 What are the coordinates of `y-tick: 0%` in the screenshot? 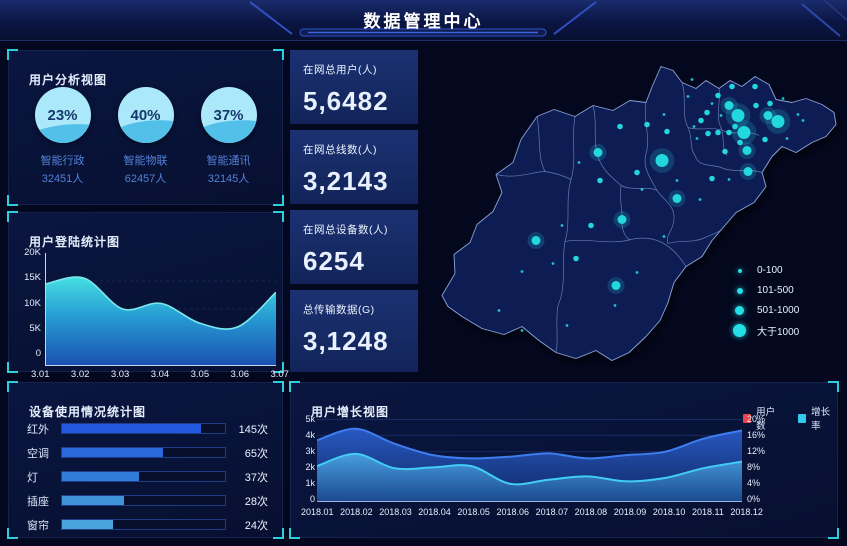 It's located at (754, 499).